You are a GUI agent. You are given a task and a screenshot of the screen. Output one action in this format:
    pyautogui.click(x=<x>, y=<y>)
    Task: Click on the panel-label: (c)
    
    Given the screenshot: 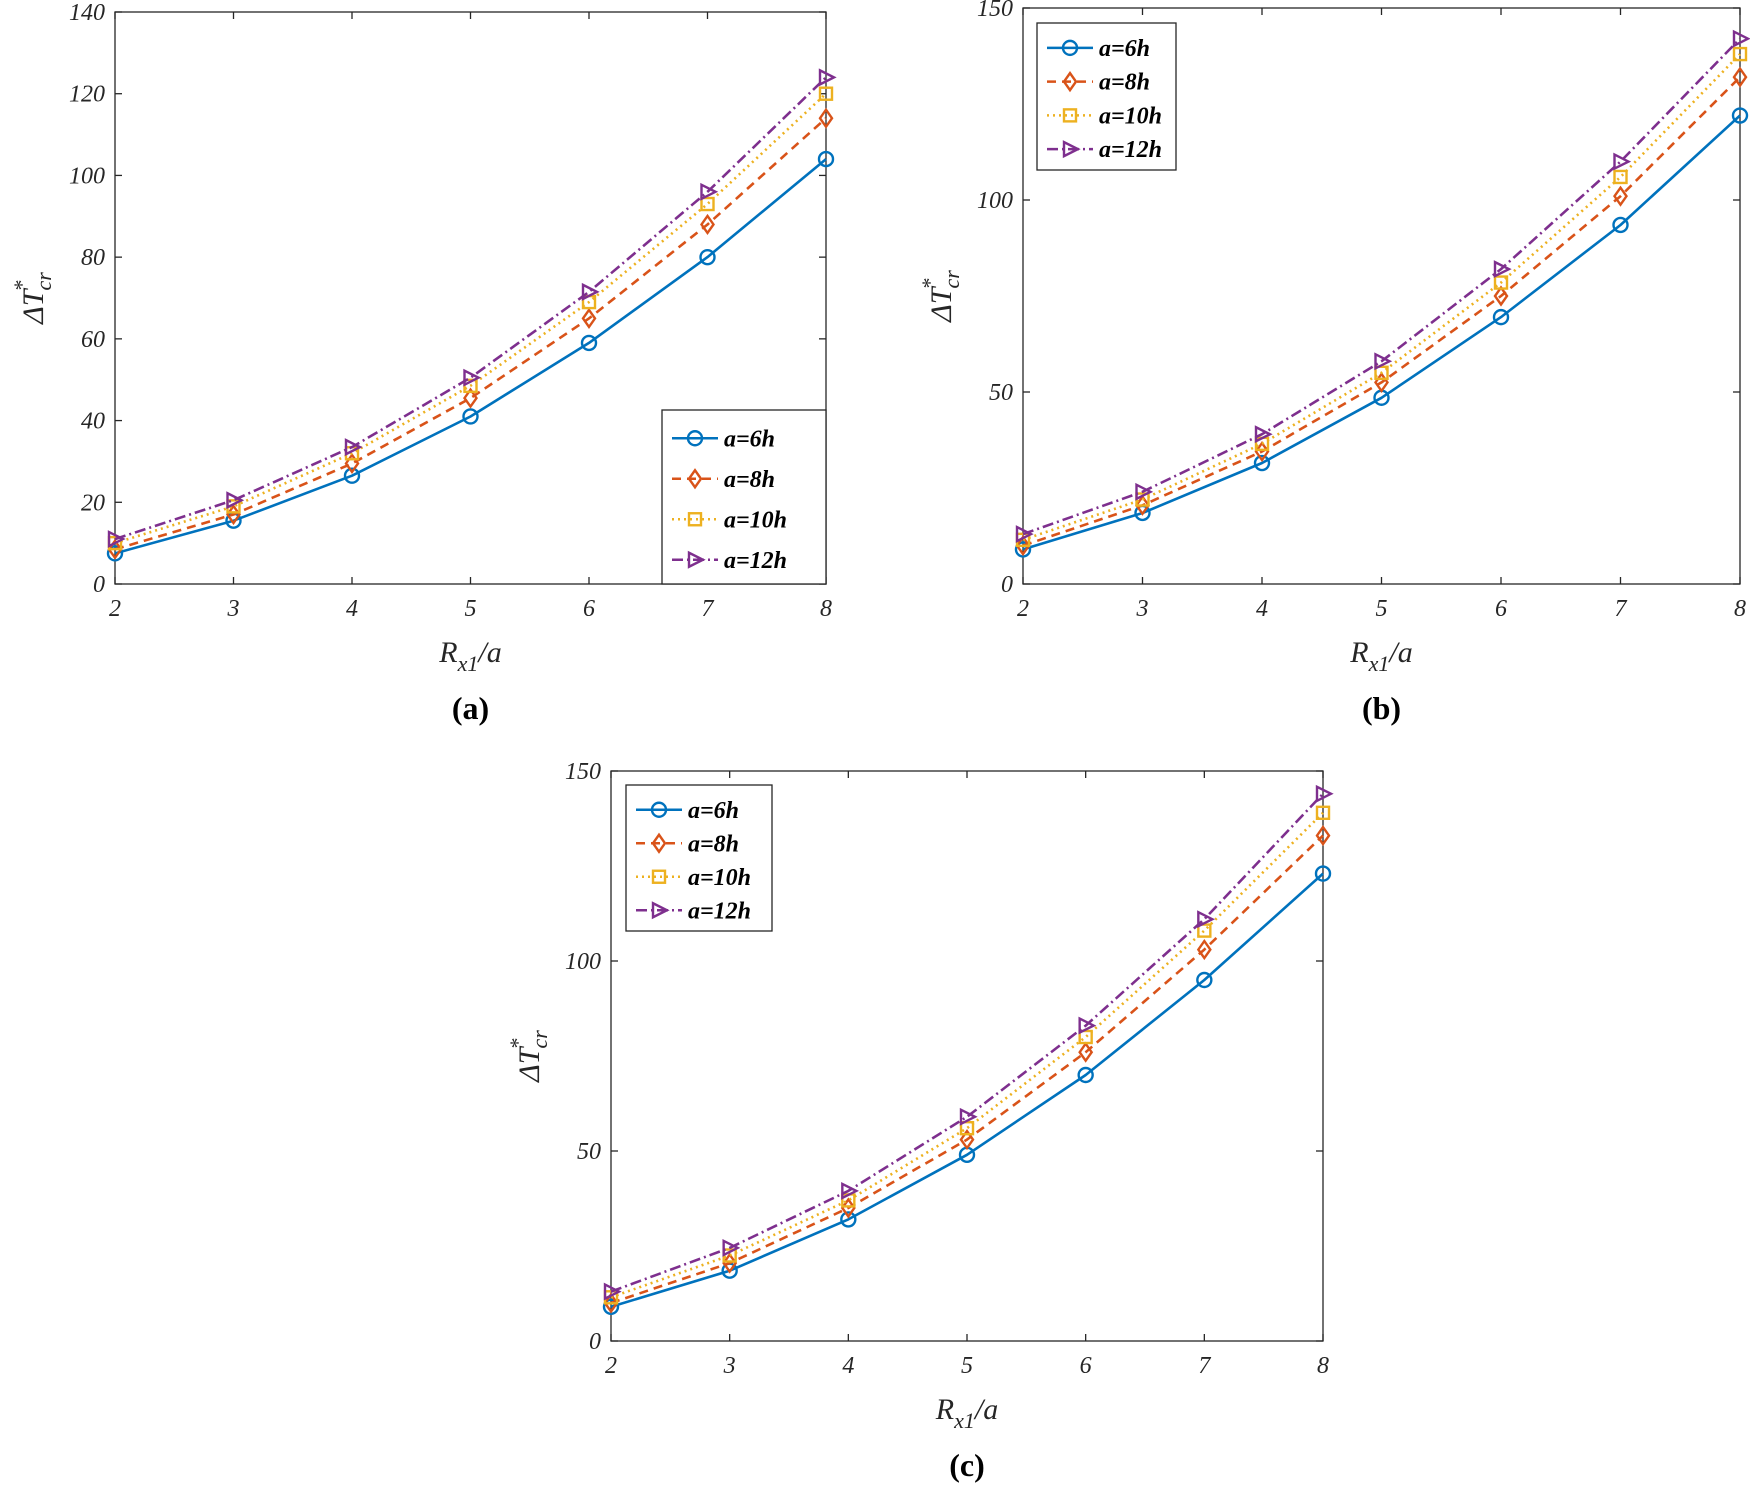 What is the action you would take?
    pyautogui.click(x=967, y=1465)
    